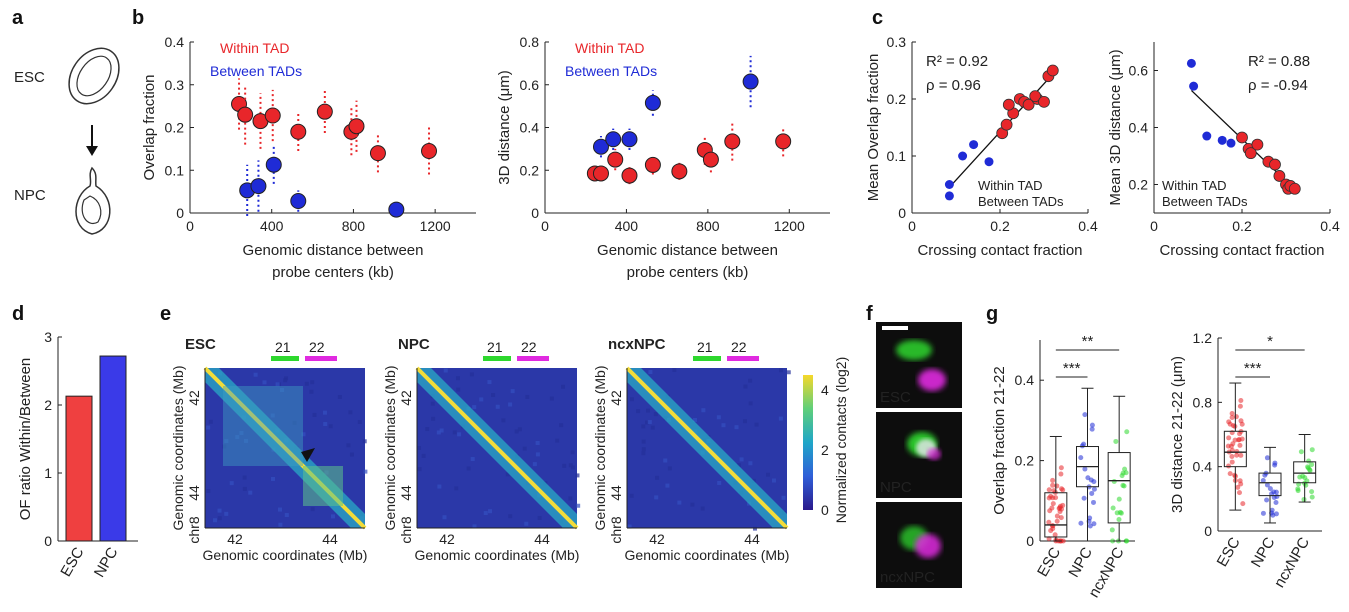 This screenshot has height=612, width=1349. I want to click on y-axis-title: Genomic coordinates (Mb), so click(600, 448).